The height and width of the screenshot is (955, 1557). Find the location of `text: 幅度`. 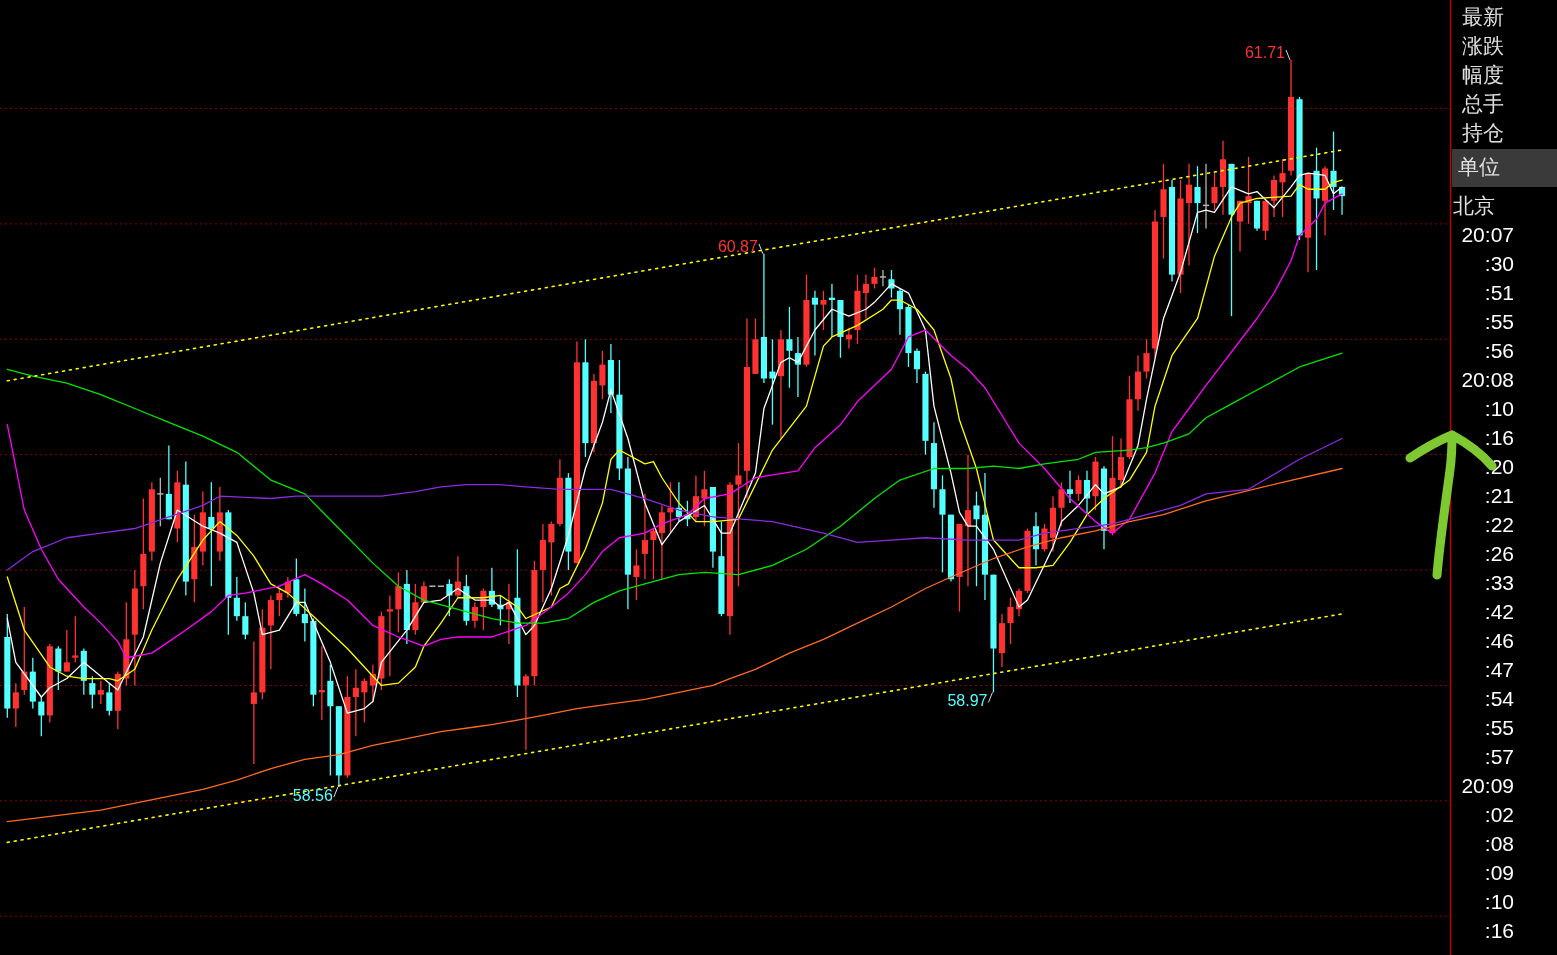

text: 幅度 is located at coordinates (1483, 74).